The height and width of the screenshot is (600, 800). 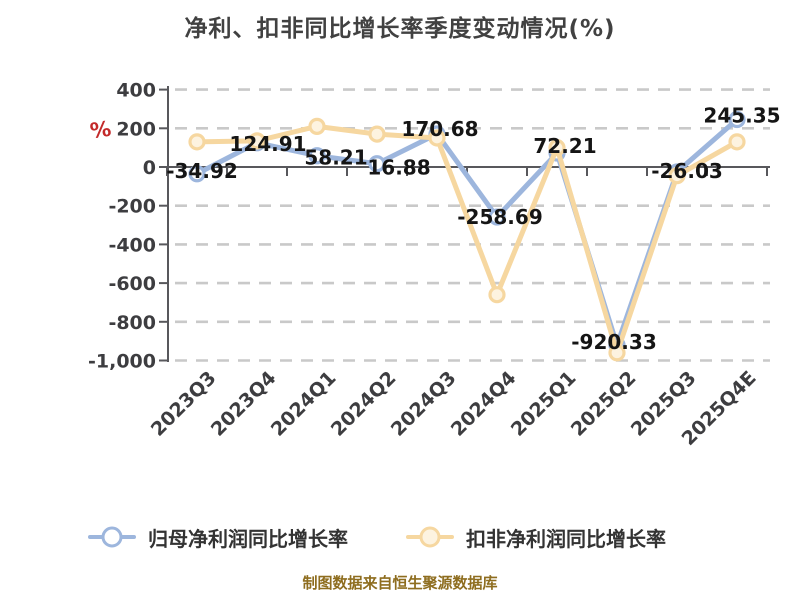 I want to click on y-tick-label: -400, so click(x=132, y=245).